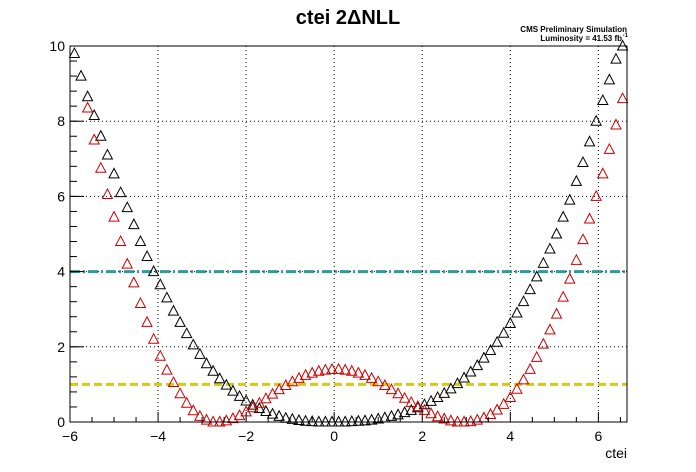 The height and width of the screenshot is (472, 696). What do you see at coordinates (334, 436) in the screenshot?
I see `x-tick-label: 0` at bounding box center [334, 436].